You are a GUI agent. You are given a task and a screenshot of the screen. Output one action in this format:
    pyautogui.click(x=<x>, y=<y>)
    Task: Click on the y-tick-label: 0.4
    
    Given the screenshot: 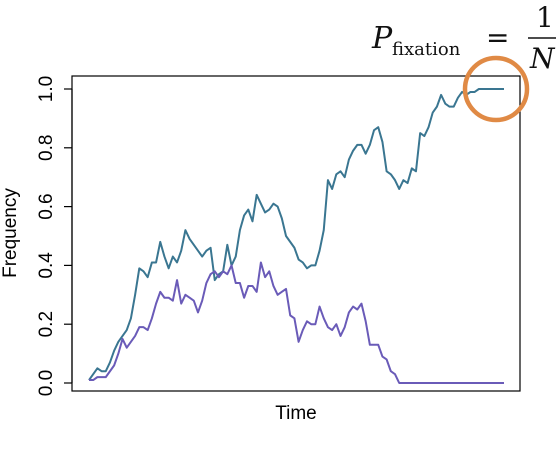 What is the action you would take?
    pyautogui.click(x=46, y=265)
    